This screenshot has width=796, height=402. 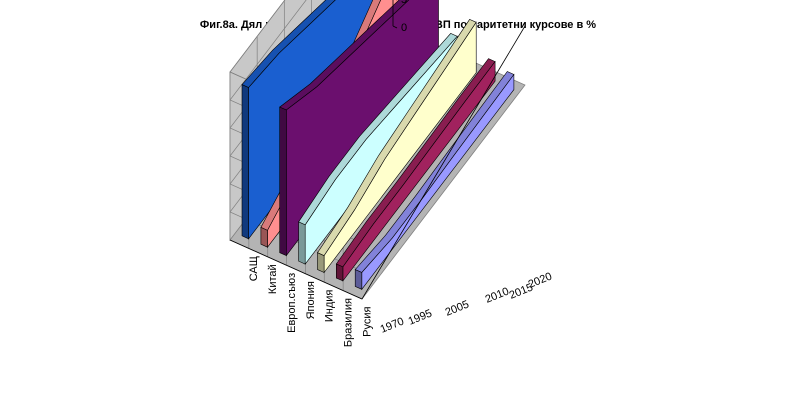 I want to click on x-tick-label: 1970, so click(x=392, y=325).